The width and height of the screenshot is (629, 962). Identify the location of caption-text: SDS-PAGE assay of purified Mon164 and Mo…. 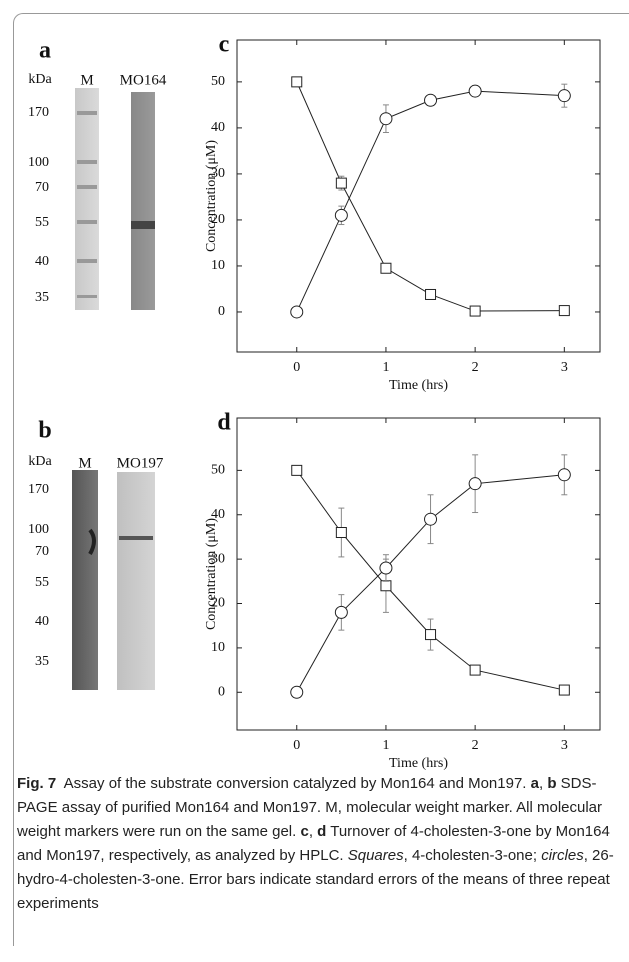
(312, 807).